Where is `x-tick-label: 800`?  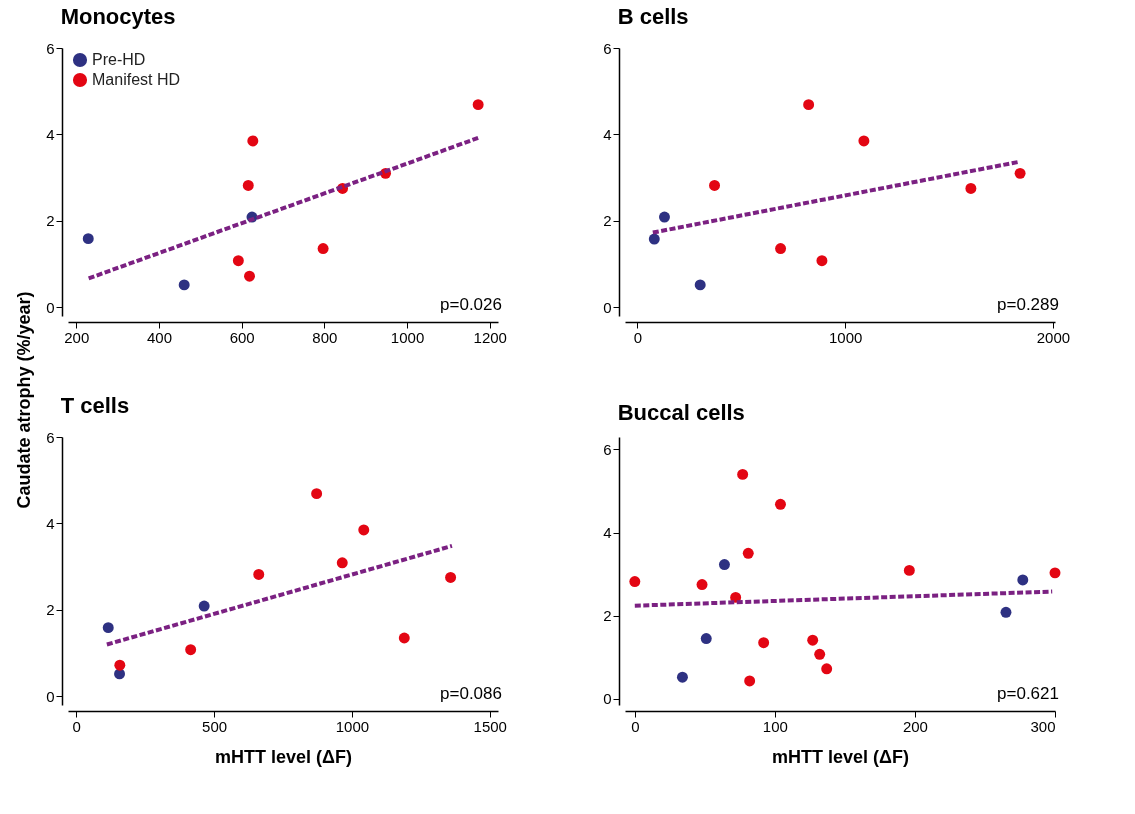
x-tick-label: 800 is located at coordinates (325, 337).